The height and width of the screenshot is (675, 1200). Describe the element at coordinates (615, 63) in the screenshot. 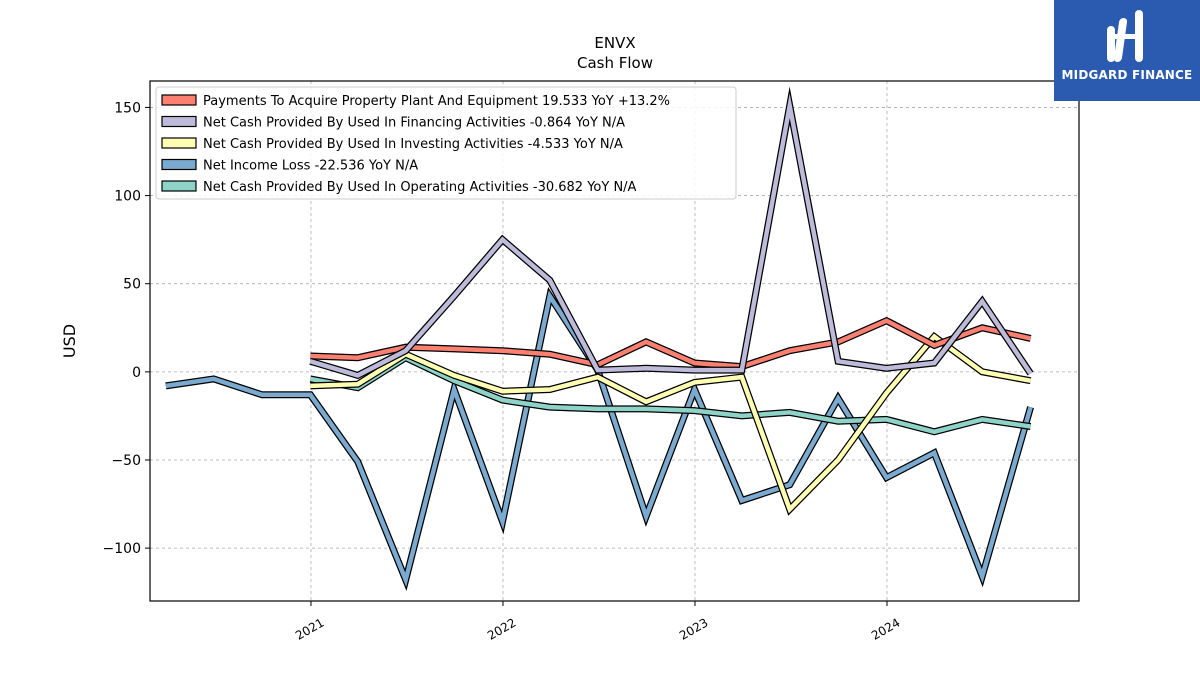

I see `chart-subtitle: Cash Flow` at that location.